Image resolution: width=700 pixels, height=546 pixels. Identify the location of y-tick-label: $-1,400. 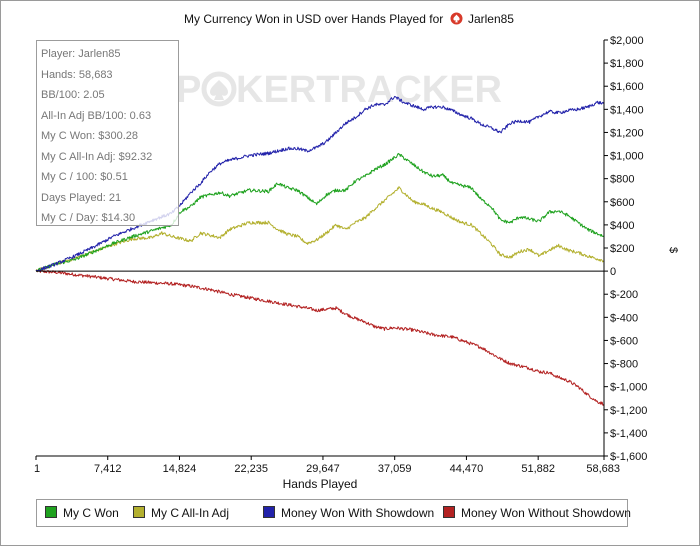
(628, 434).